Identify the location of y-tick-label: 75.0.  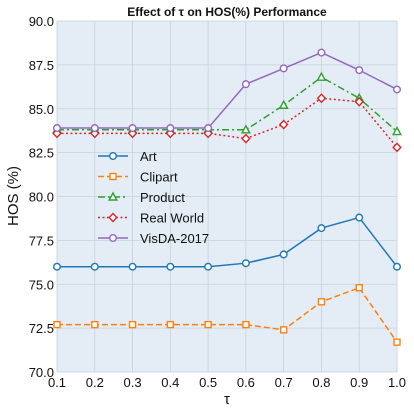
(41, 284).